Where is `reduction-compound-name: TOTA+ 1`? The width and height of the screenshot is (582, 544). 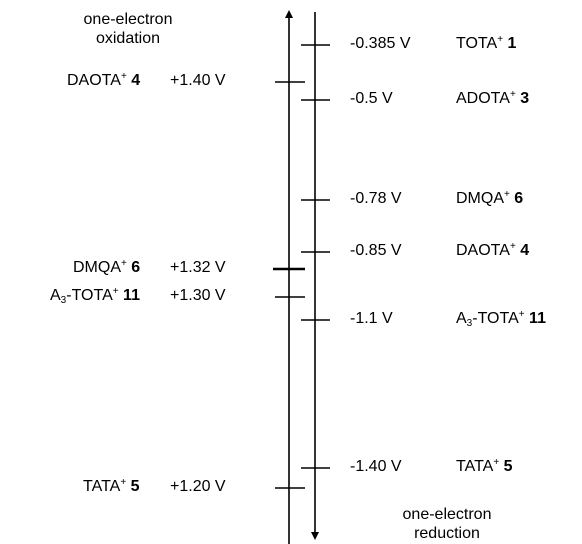 reduction-compound-name: TOTA+ 1 is located at coordinates (486, 43).